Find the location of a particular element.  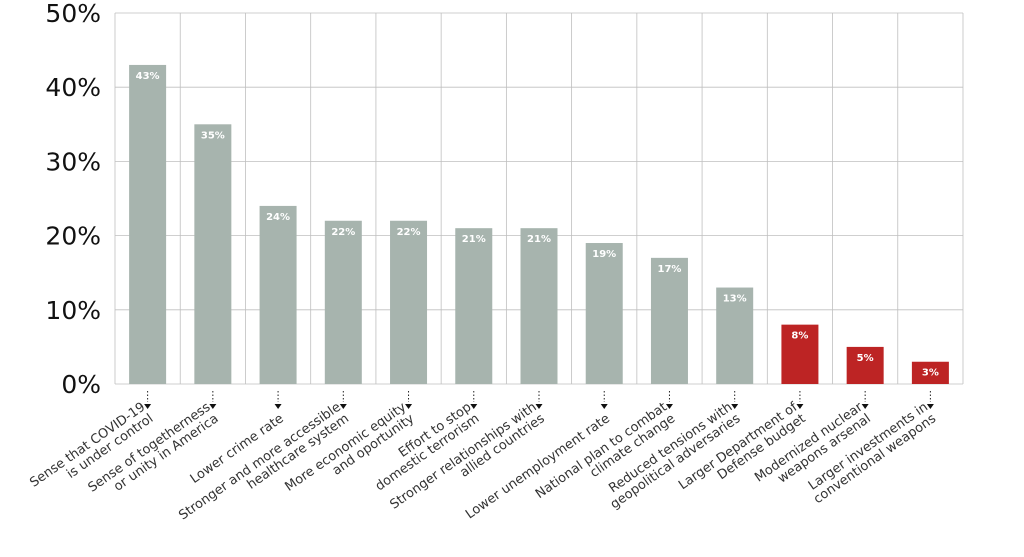

bar-value-label: 5% is located at coordinates (865, 358).